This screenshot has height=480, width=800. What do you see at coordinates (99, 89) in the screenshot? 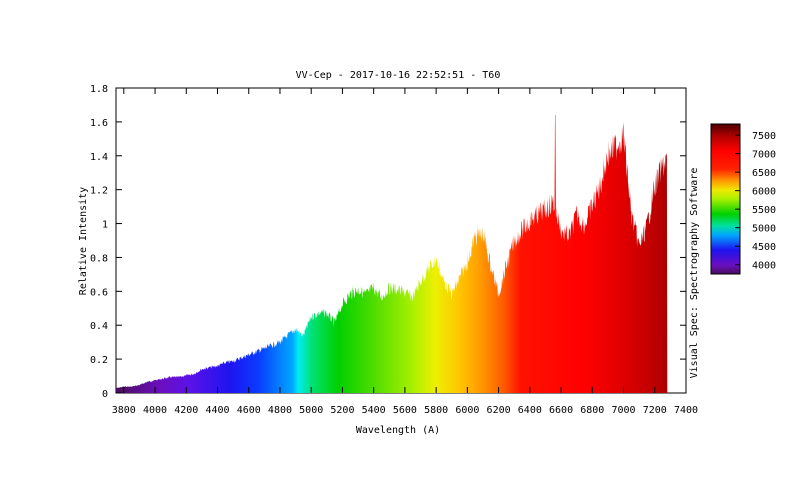
I see `y-tick-label: 1.8` at bounding box center [99, 89].